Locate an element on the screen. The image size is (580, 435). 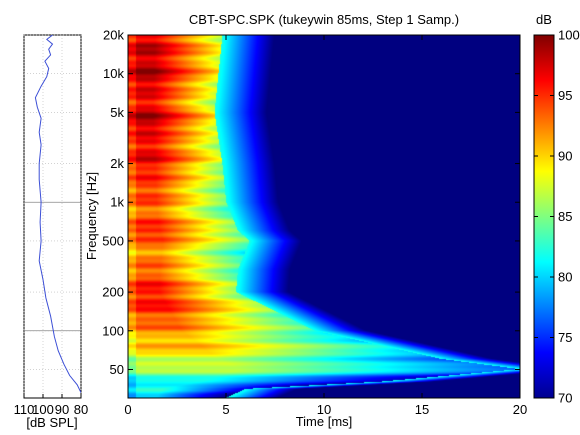
time-tick-label: 0 is located at coordinates (127, 409).